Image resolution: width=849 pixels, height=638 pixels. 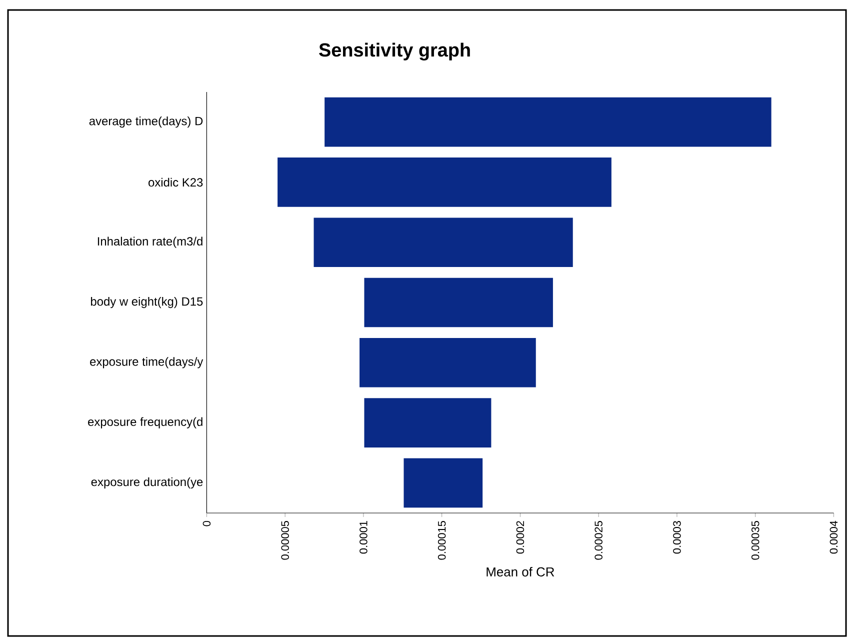 I want to click on x-tick-label: 0.00015, so click(x=442, y=540).